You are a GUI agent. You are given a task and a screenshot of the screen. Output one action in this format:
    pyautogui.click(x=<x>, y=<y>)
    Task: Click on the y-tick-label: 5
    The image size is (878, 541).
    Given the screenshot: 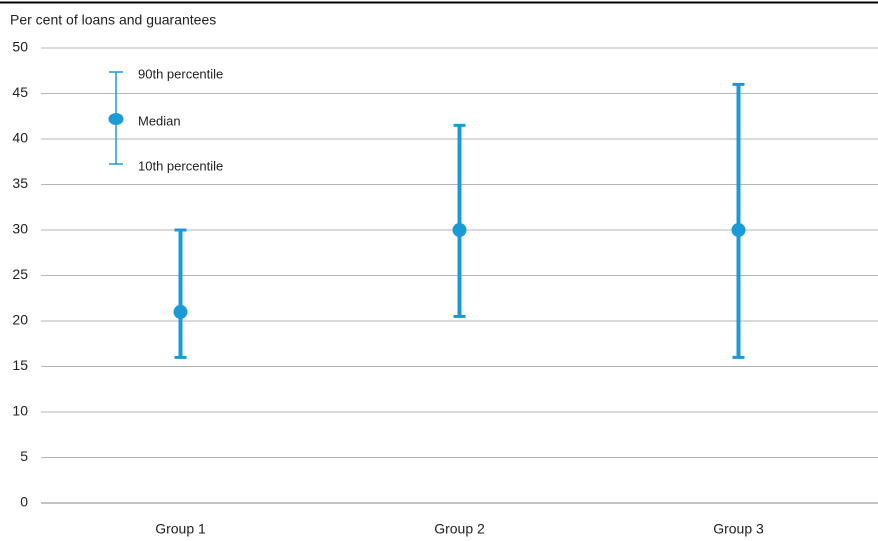 What is the action you would take?
    pyautogui.click(x=24, y=456)
    